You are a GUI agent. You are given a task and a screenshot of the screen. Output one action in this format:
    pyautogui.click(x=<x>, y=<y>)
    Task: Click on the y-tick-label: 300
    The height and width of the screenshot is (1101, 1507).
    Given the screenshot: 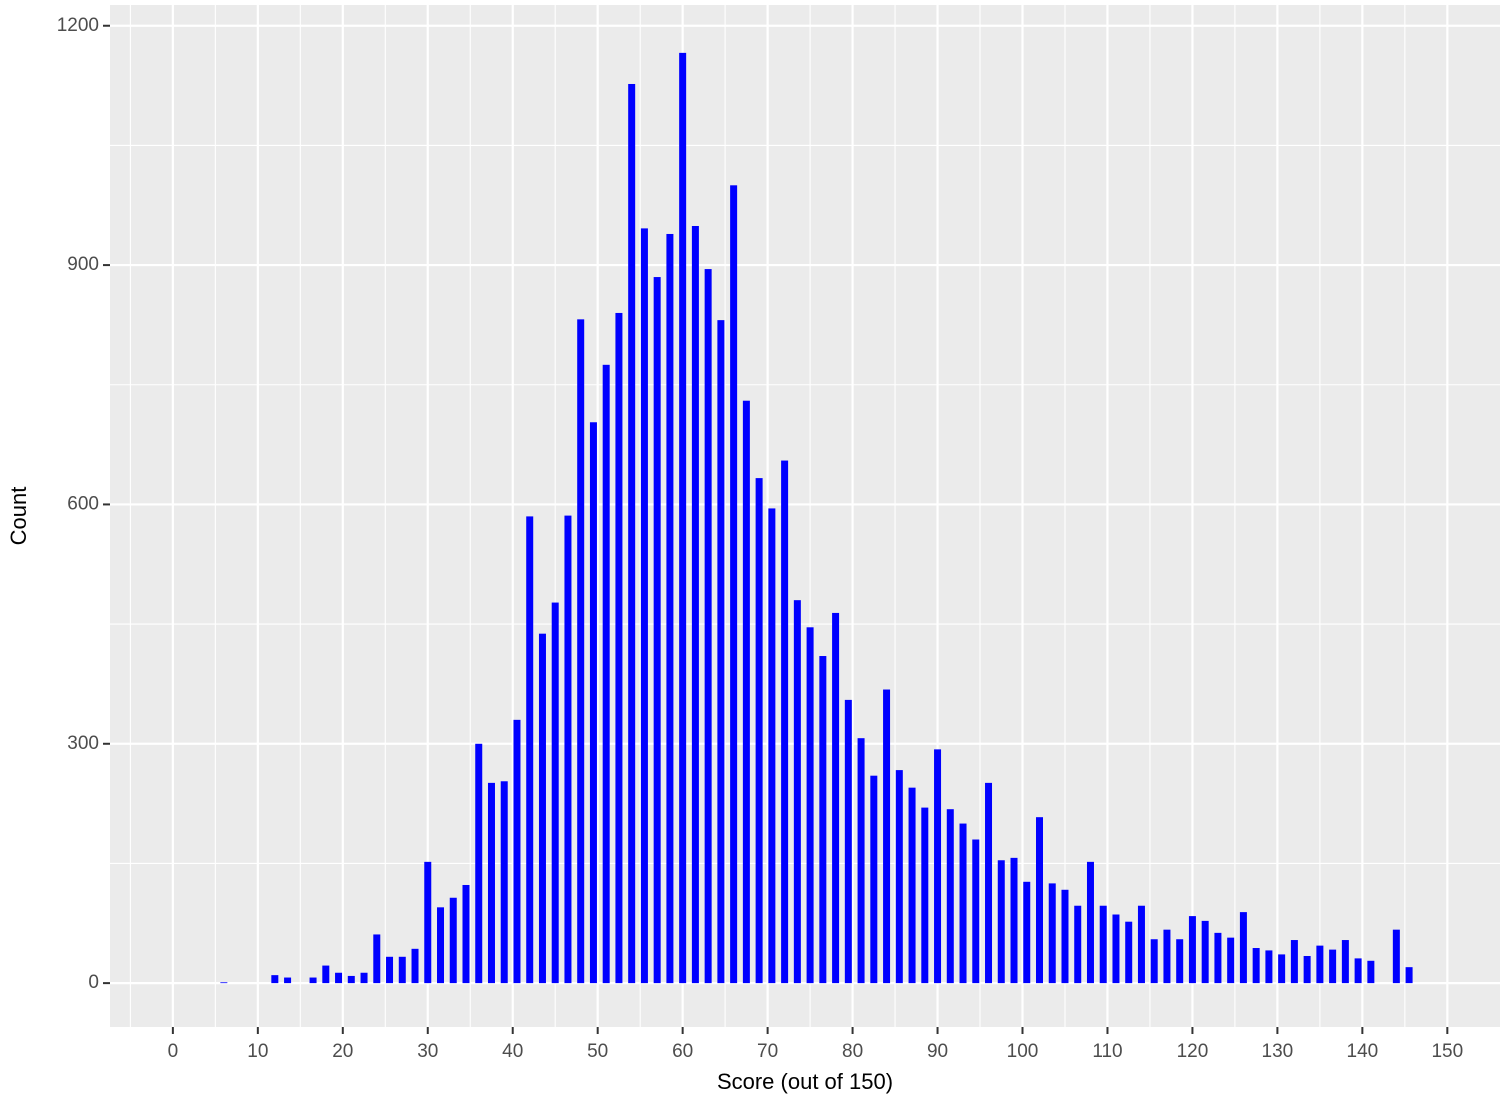 What is the action you would take?
    pyautogui.click(x=83, y=743)
    